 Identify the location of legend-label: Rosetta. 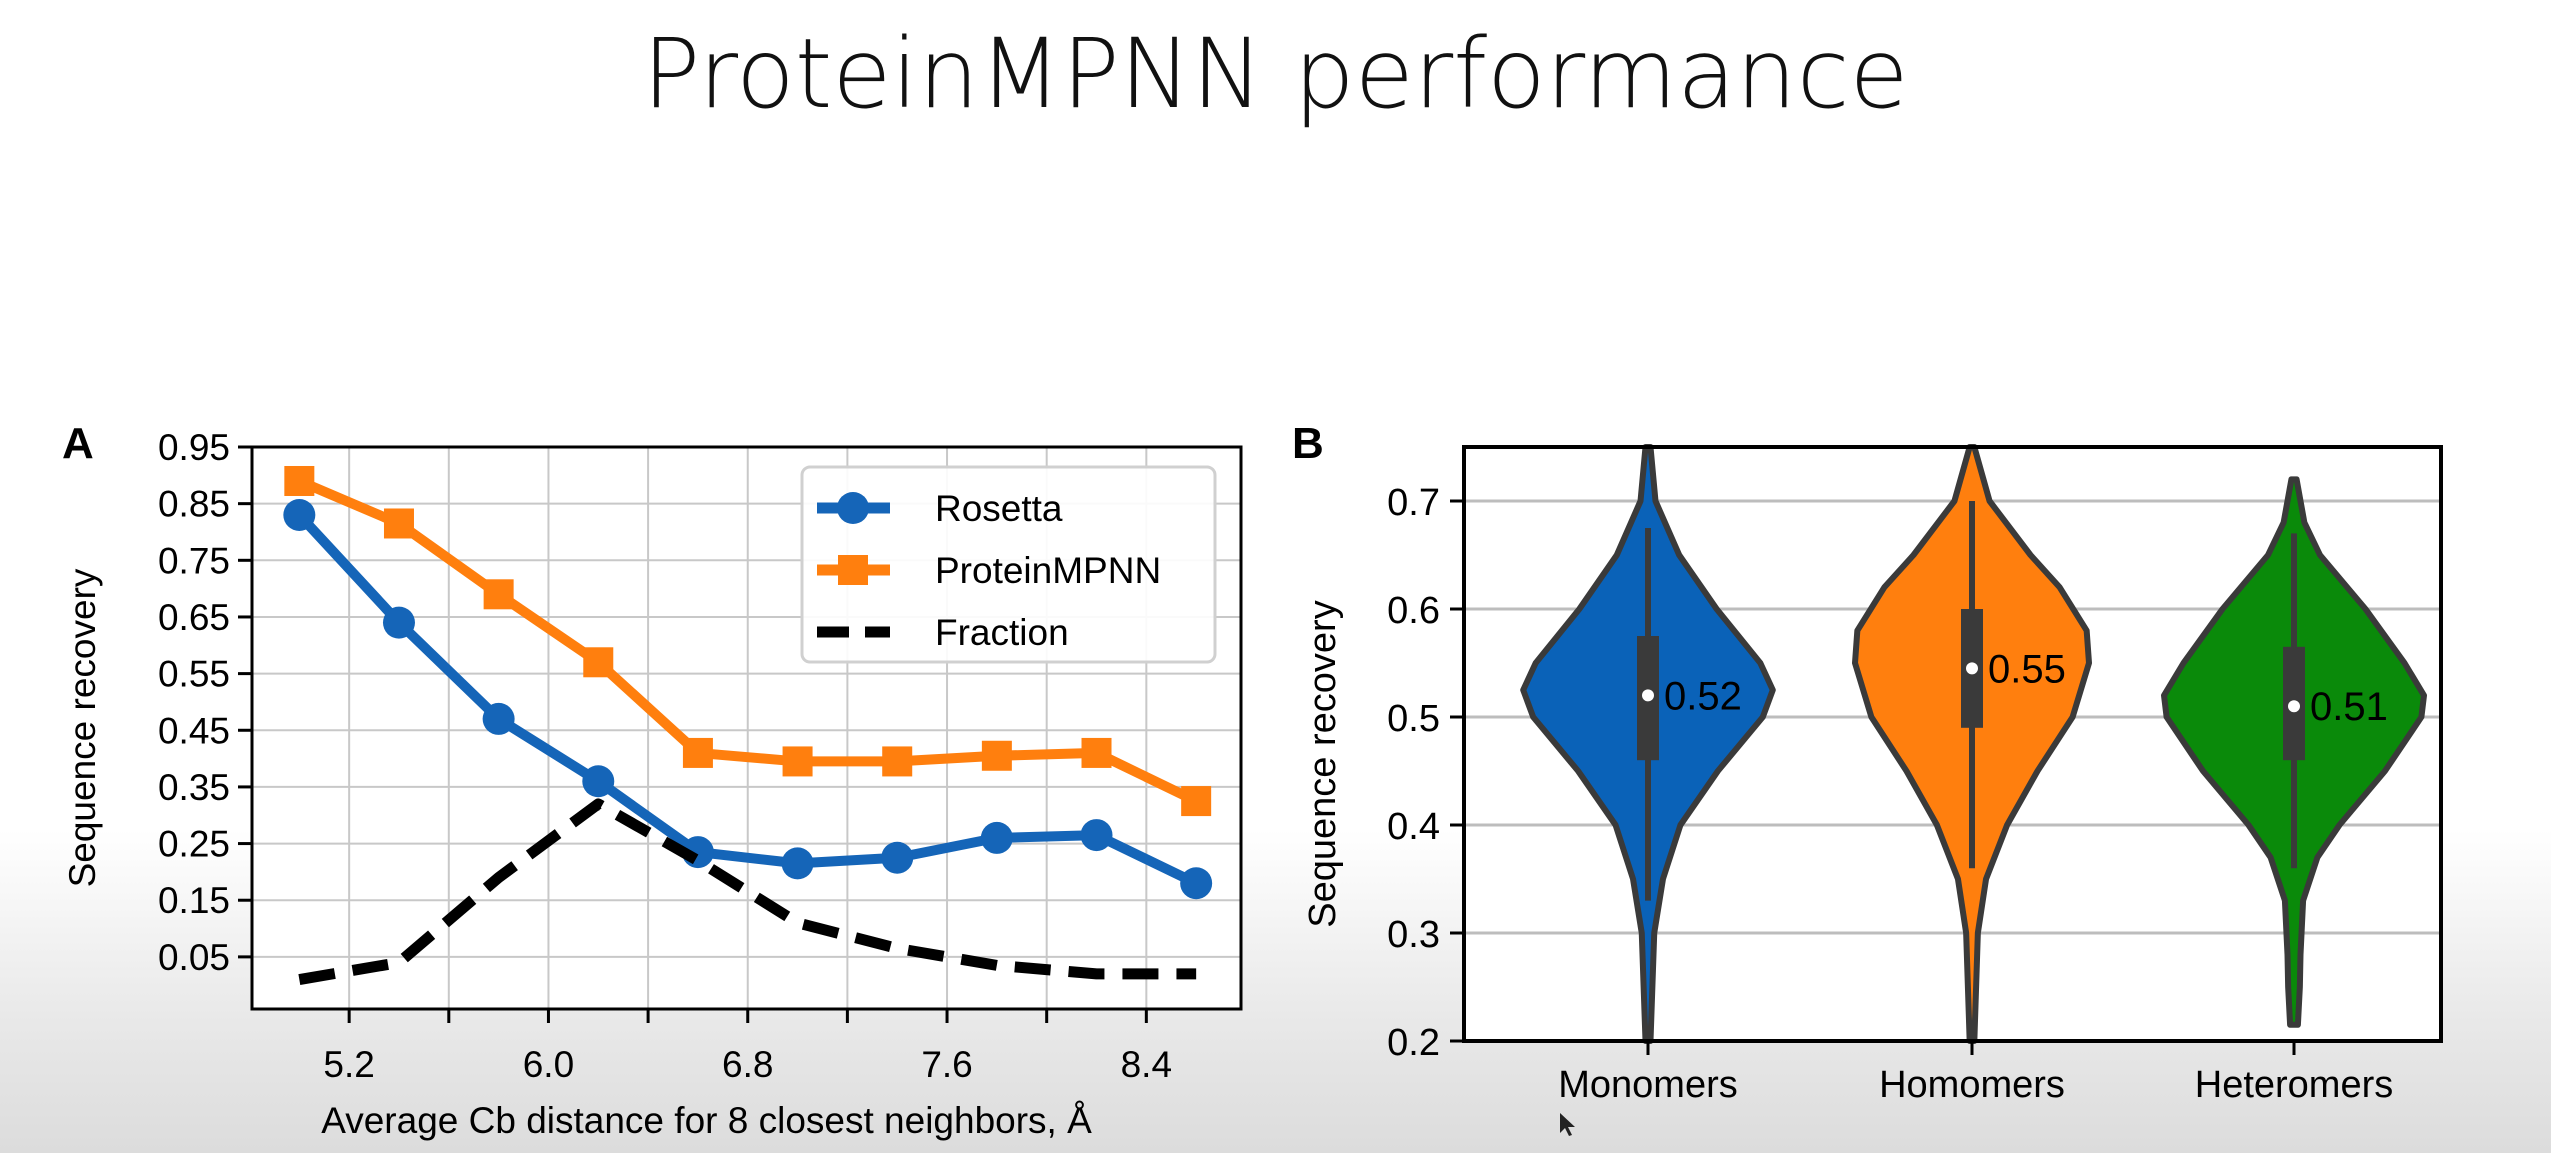
(999, 508).